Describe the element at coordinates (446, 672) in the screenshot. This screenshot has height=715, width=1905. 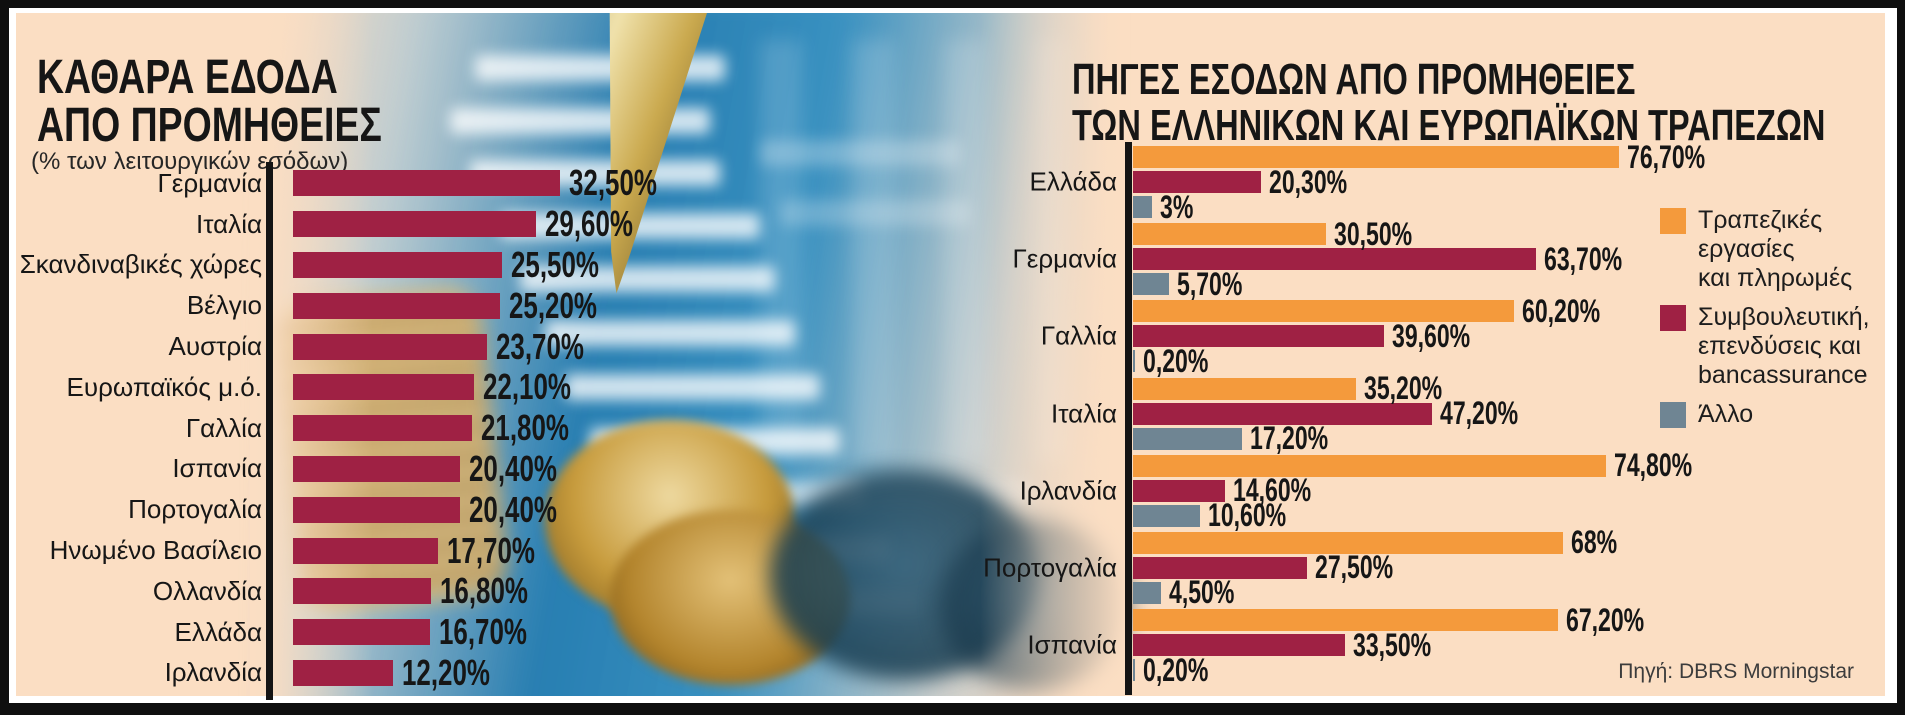
I see `value-label: 12,20%` at that location.